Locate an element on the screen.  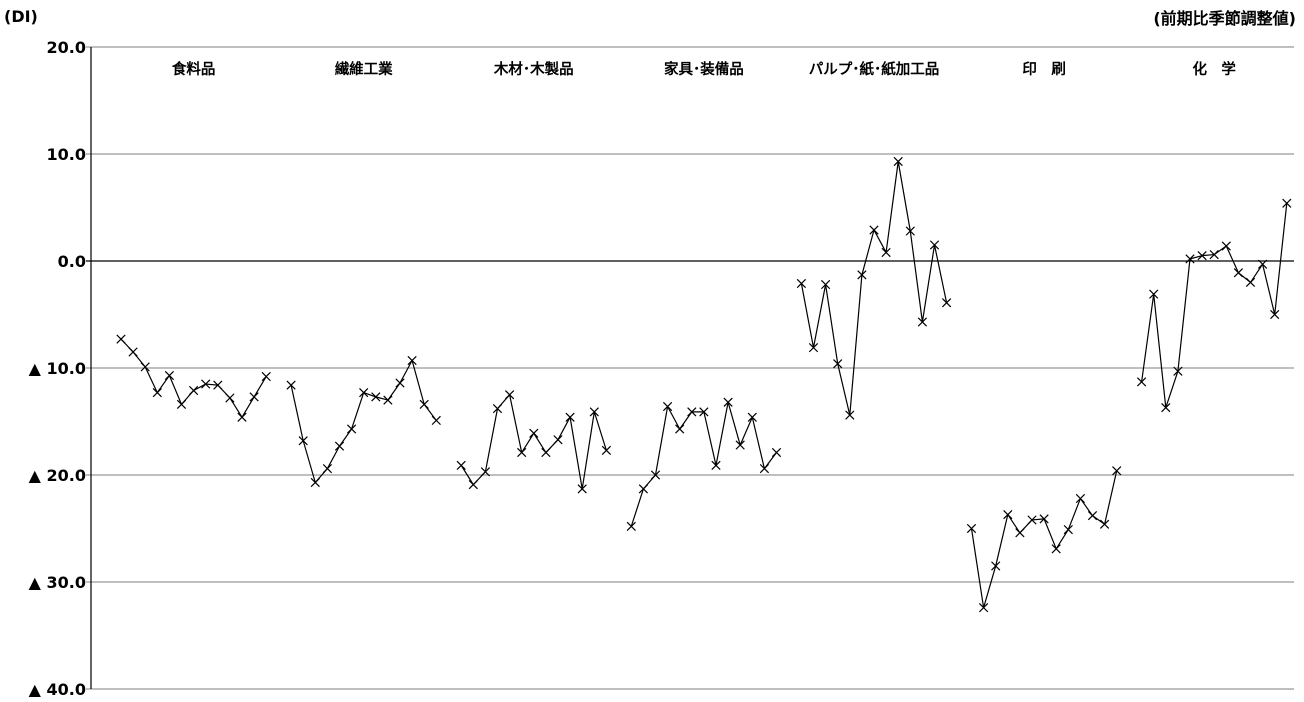
group-label: 食料品 is located at coordinates (194, 69).